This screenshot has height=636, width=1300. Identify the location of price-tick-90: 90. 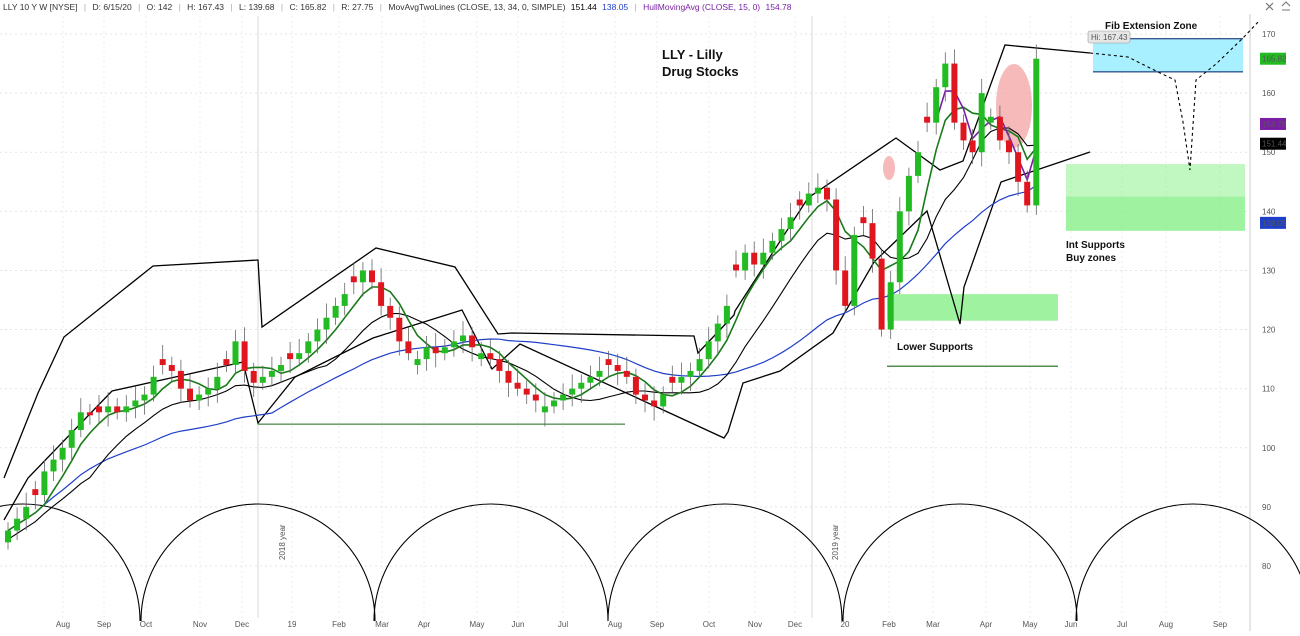
(1266, 507).